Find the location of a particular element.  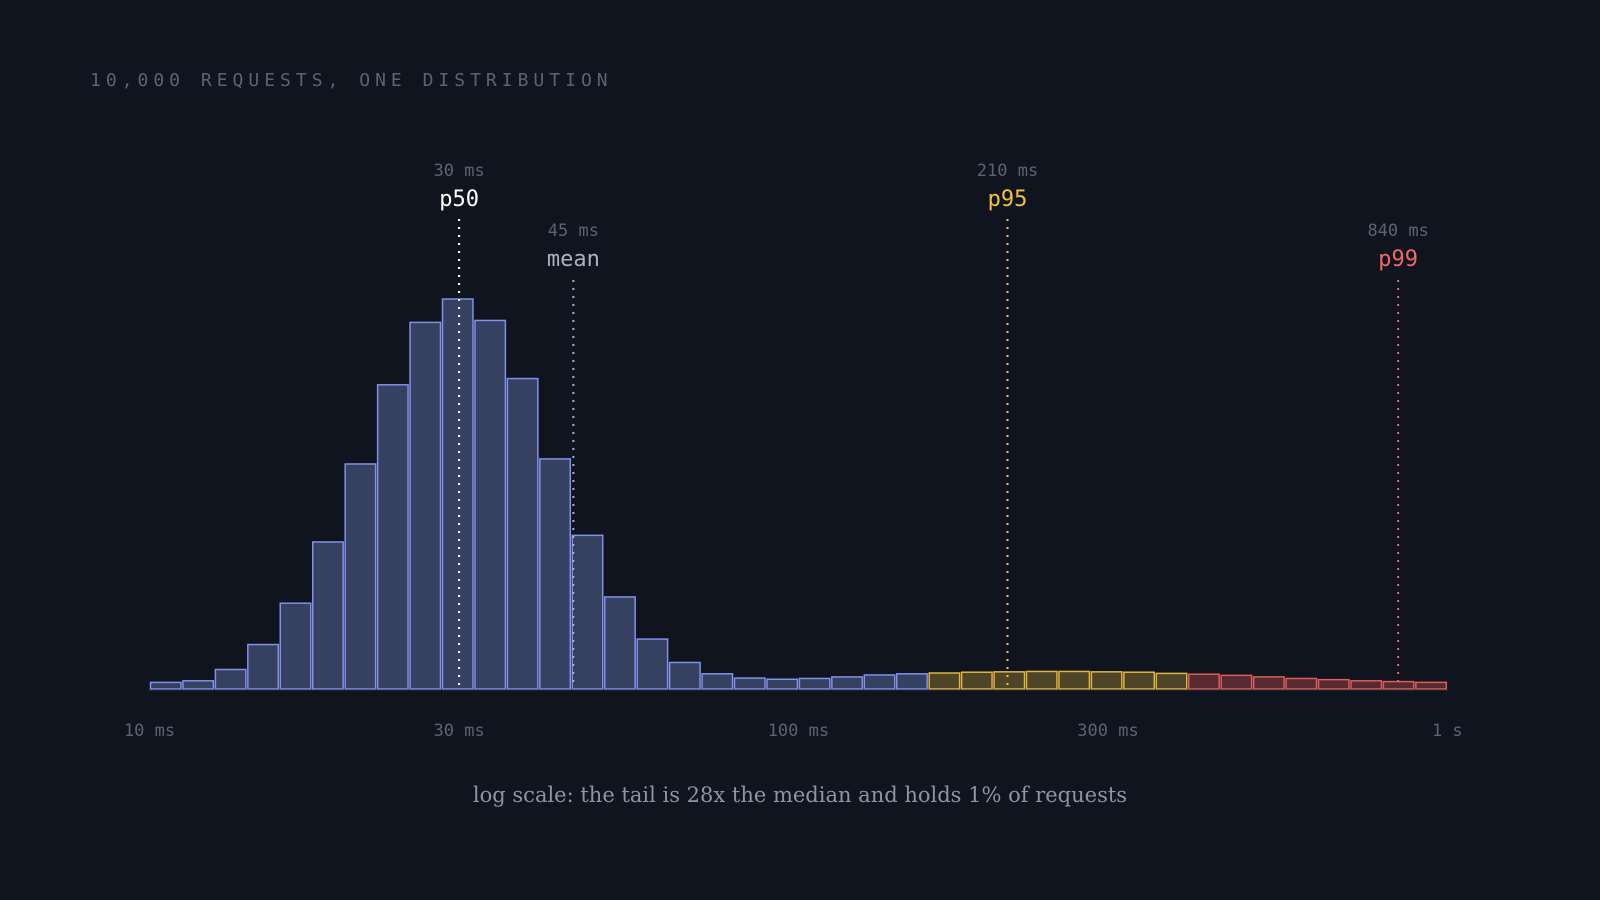

marker-label-p50: p50 is located at coordinates (459, 199).